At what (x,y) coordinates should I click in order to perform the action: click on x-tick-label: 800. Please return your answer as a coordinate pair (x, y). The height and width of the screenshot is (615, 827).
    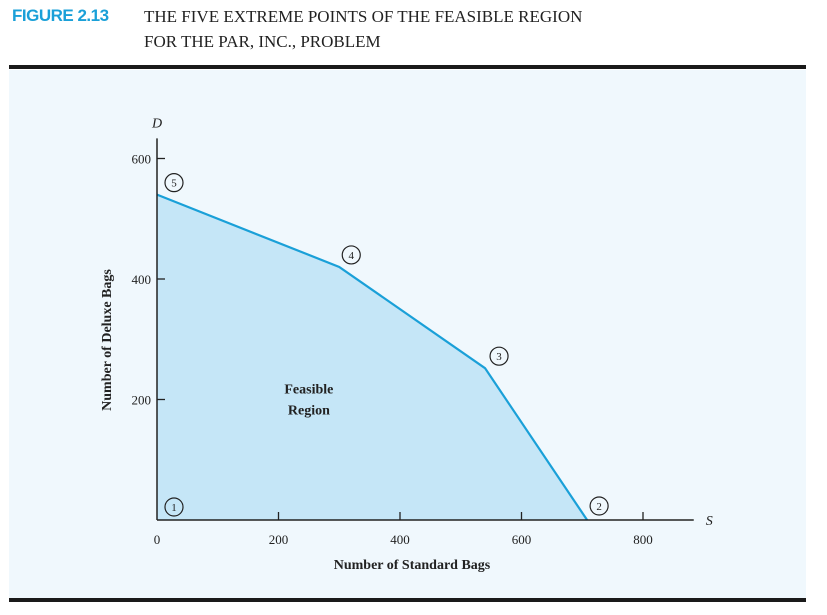
    Looking at the image, I should click on (643, 539).